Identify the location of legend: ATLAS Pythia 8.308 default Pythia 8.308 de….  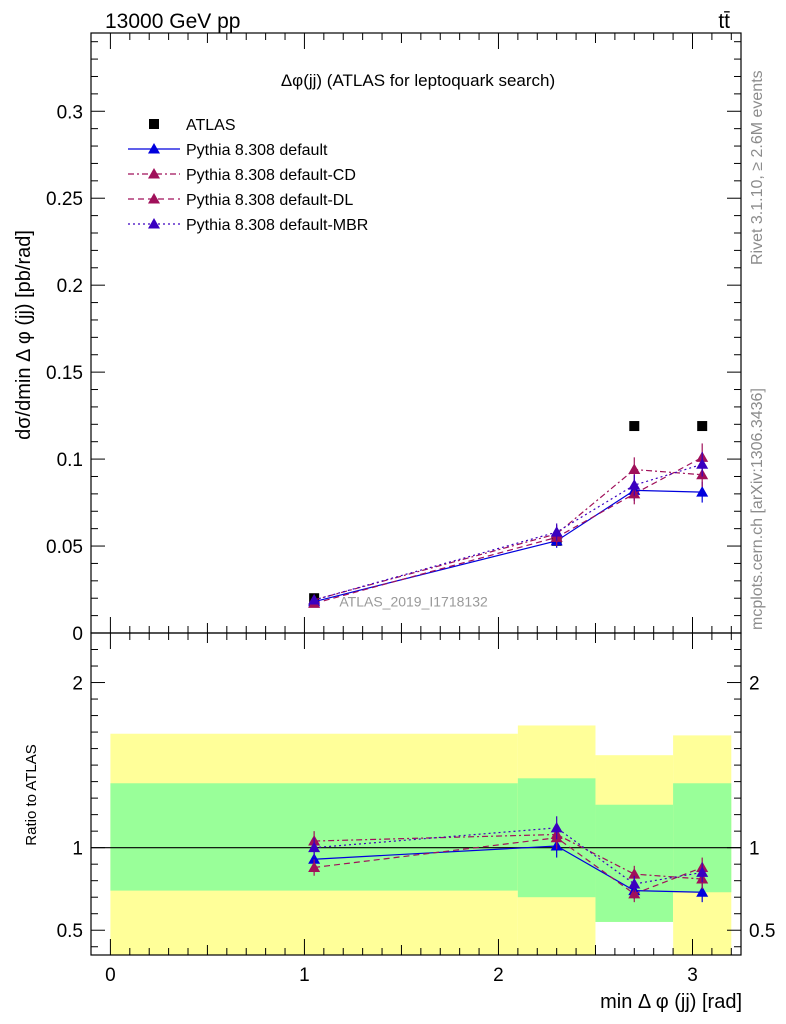
(248, 175).